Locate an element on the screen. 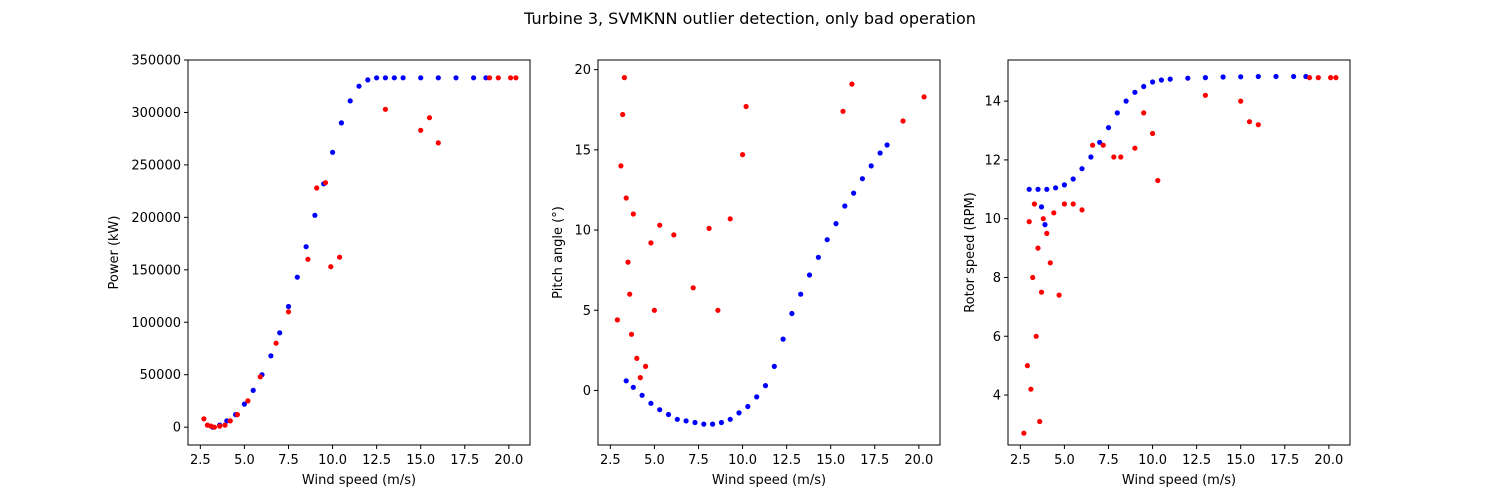 The image size is (1500, 500). x-axis-title: Wind speed (m/s) is located at coordinates (359, 480).